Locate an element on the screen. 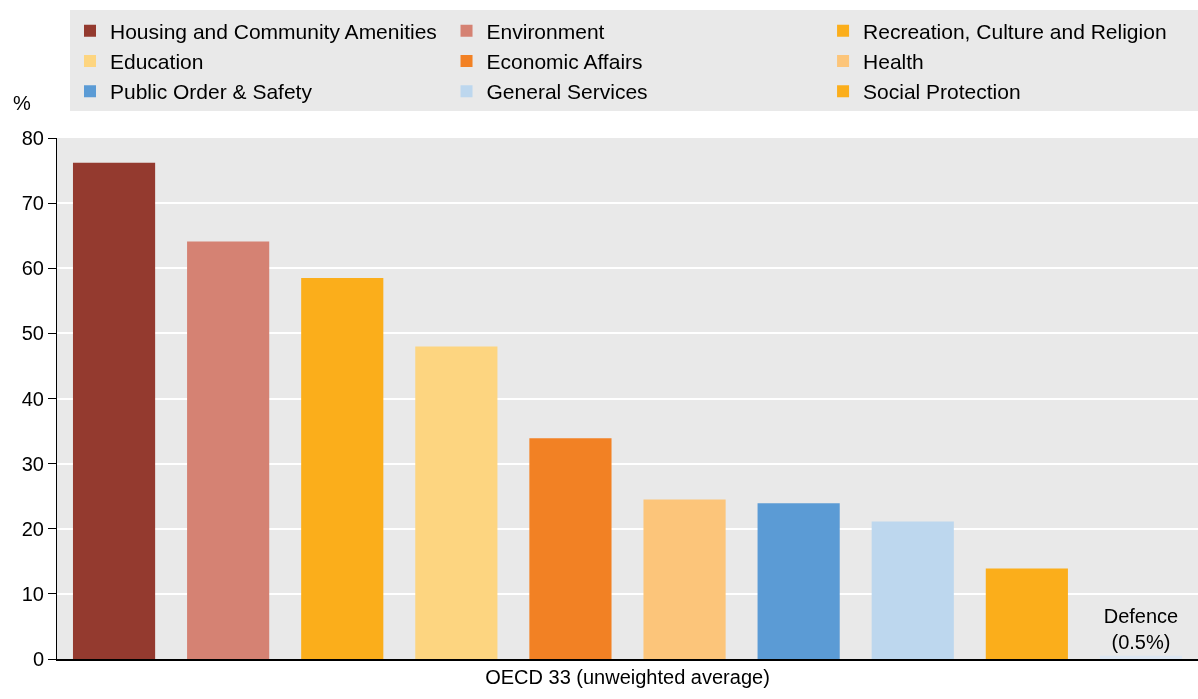 The image size is (1198, 699). y-tick-label: 40 is located at coordinates (32, 398).